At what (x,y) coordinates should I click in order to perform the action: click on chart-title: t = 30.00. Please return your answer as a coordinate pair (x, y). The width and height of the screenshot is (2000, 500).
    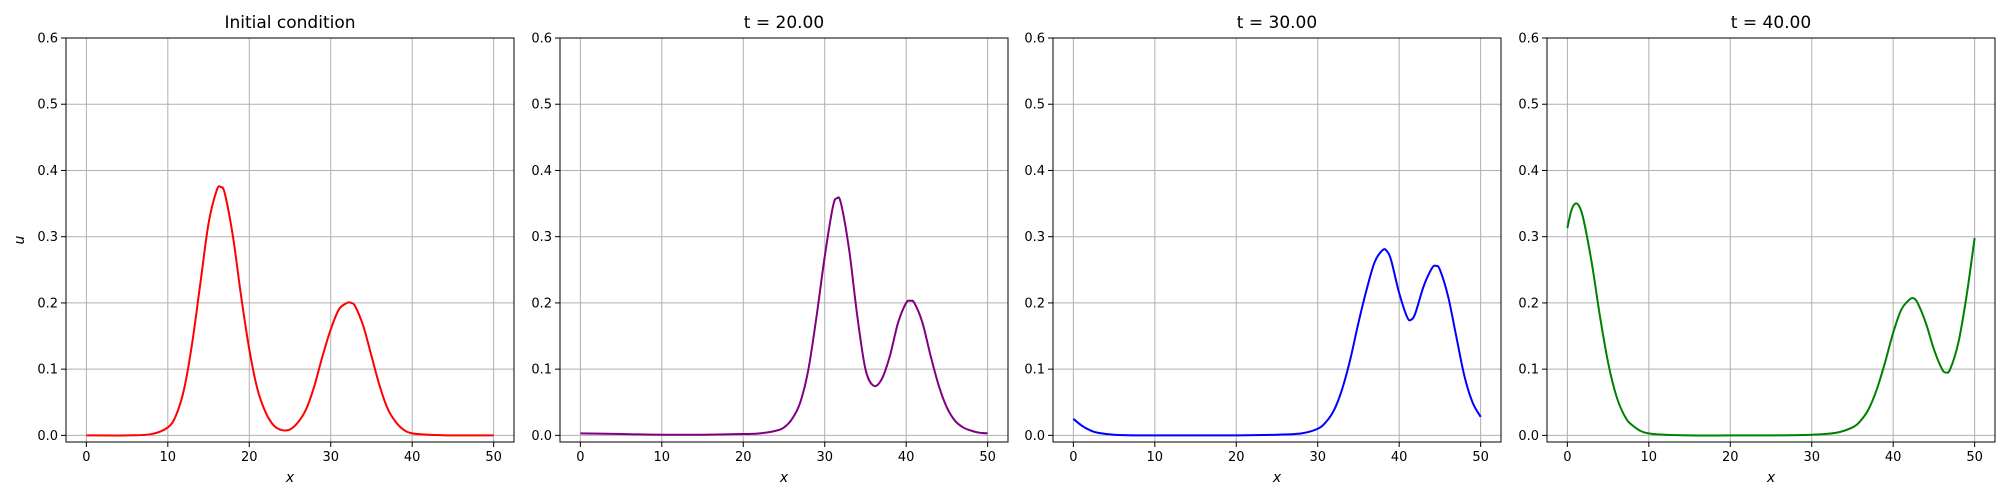
    Looking at the image, I should click on (1277, 23).